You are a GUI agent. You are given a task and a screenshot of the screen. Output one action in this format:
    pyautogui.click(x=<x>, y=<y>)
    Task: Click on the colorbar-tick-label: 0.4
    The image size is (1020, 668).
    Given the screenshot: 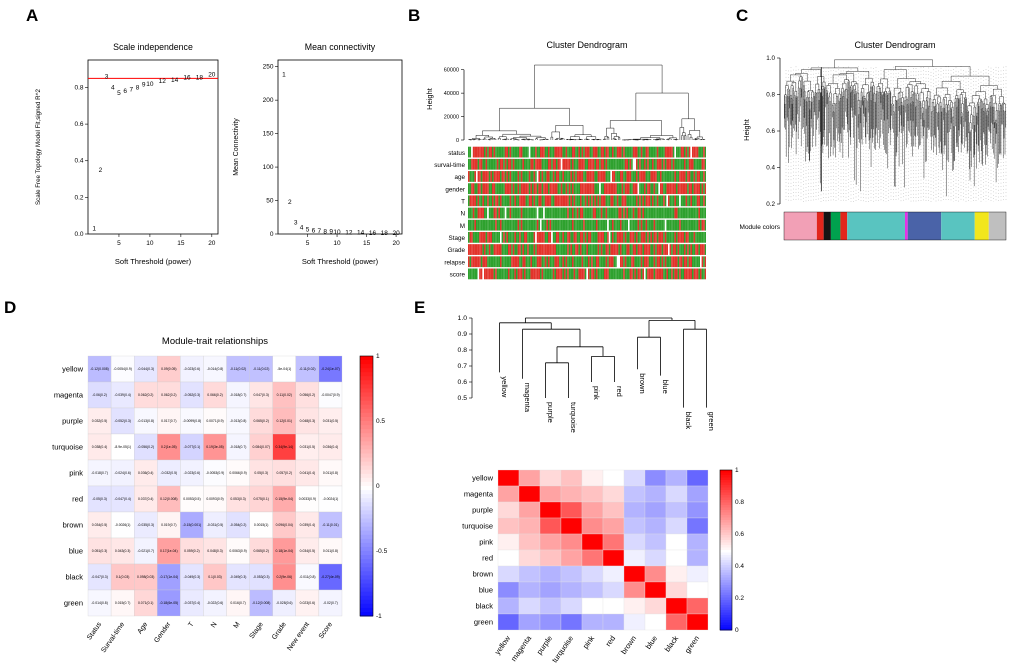 What is the action you would take?
    pyautogui.click(x=739, y=566)
    